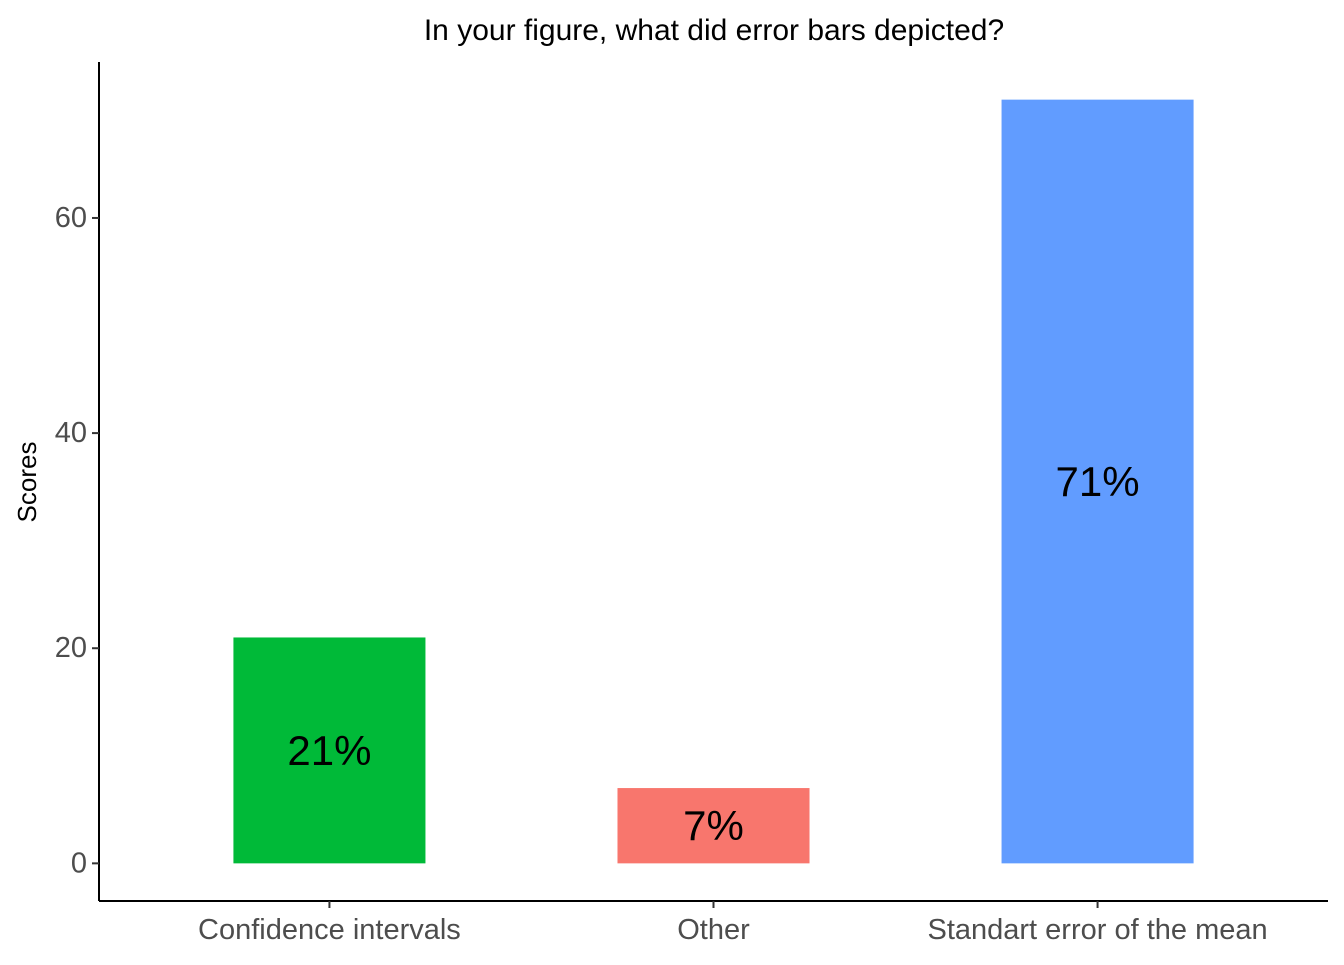 The width and height of the screenshot is (1344, 965). What do you see at coordinates (77, 481) in the screenshot?
I see `y-axis: 0 20 40 60` at bounding box center [77, 481].